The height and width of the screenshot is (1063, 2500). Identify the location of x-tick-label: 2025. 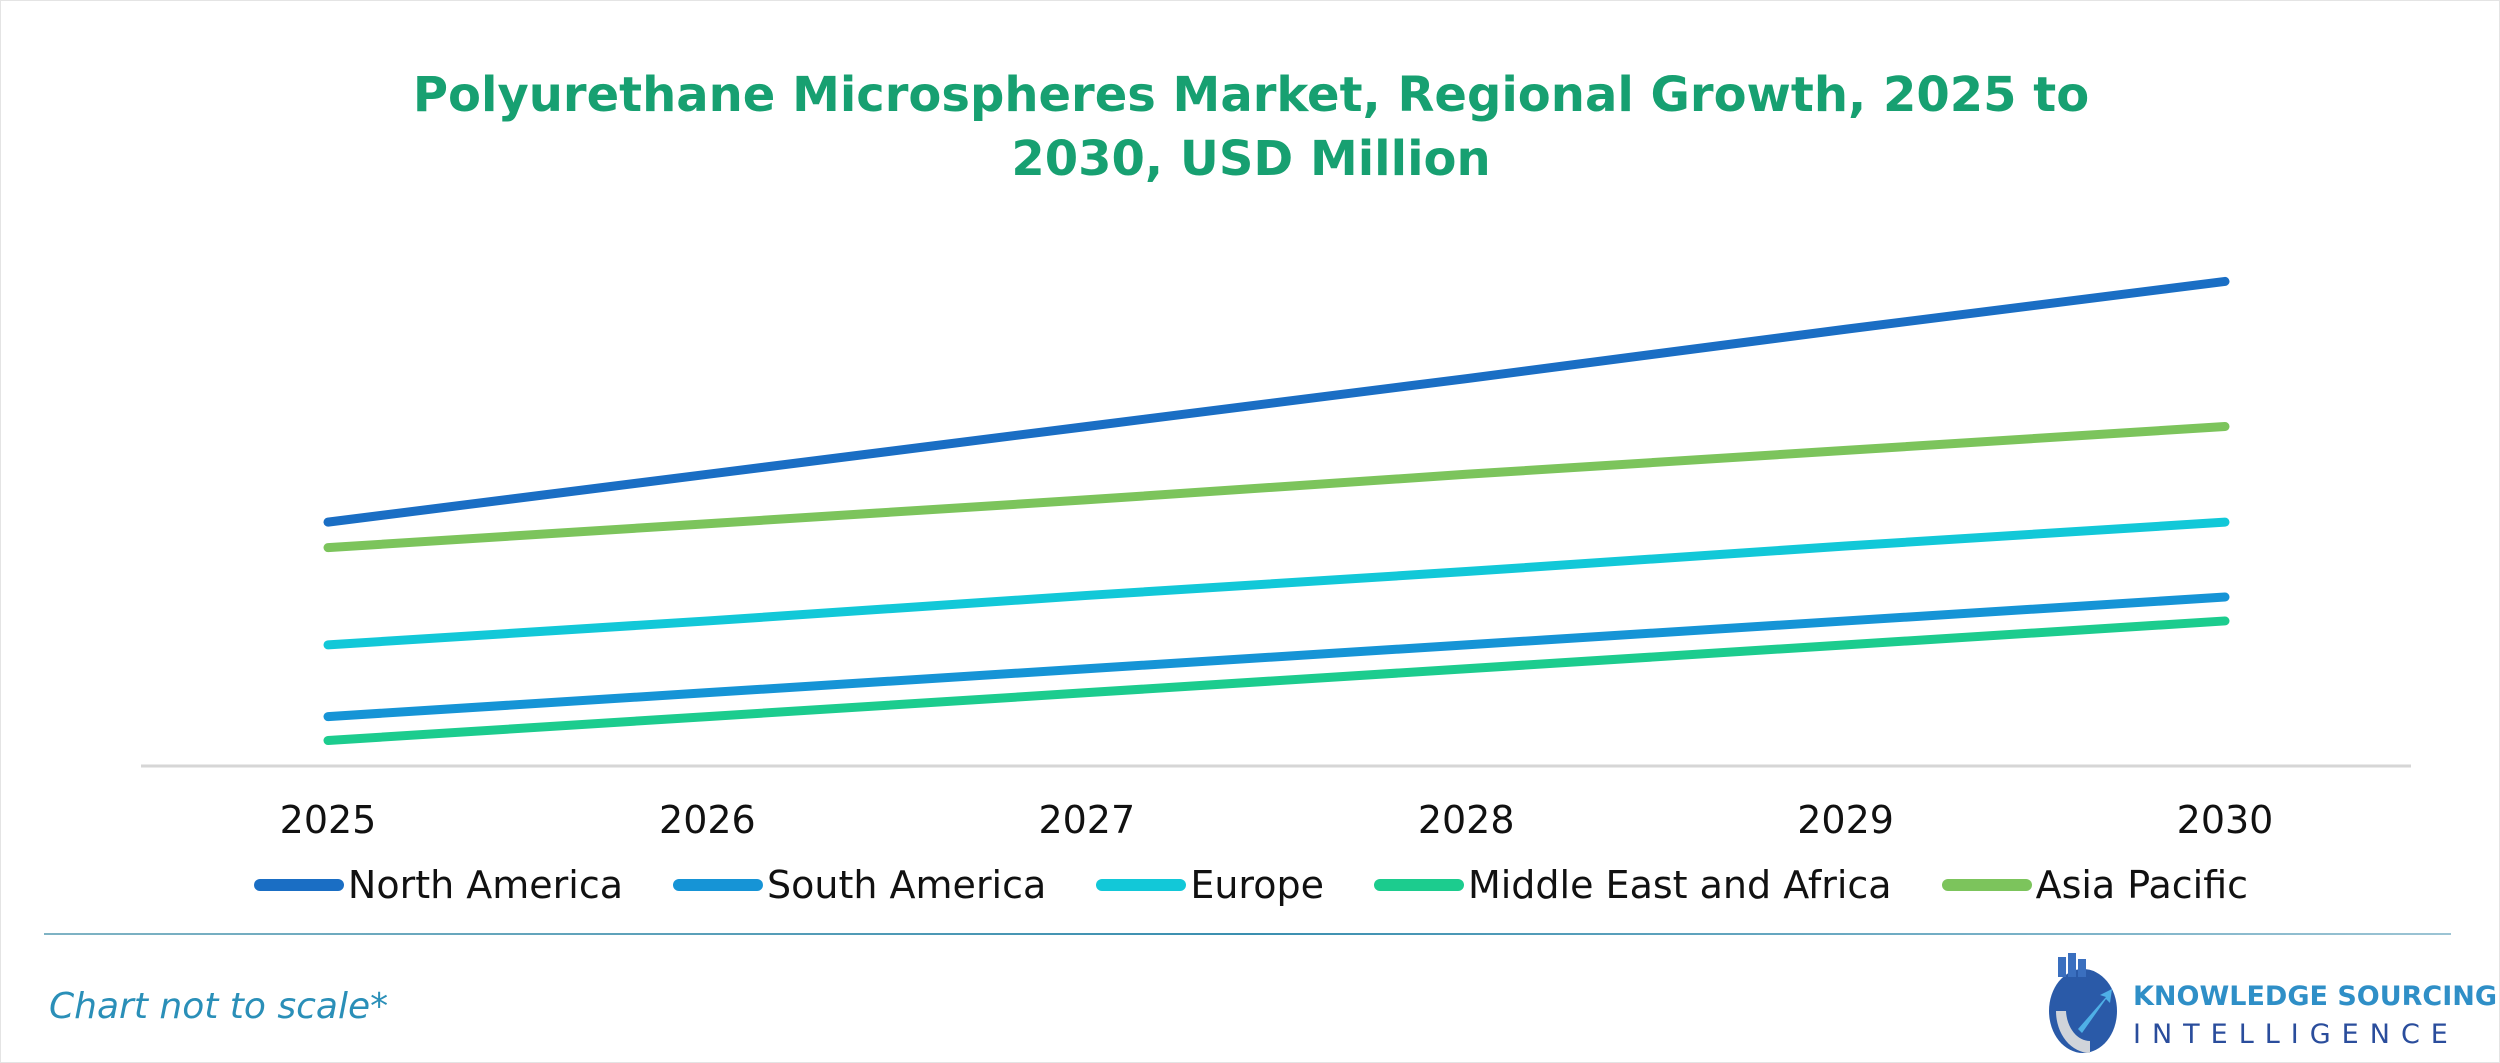
(328, 820).